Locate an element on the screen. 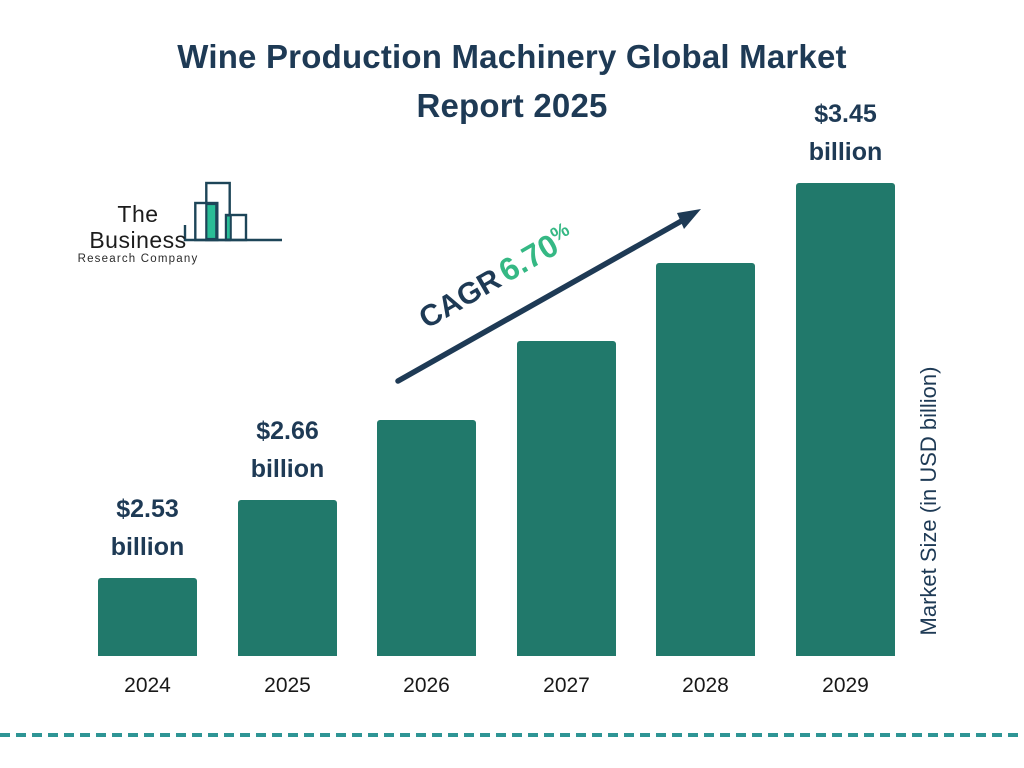  bottom-dashed-divider is located at coordinates (512, 735).